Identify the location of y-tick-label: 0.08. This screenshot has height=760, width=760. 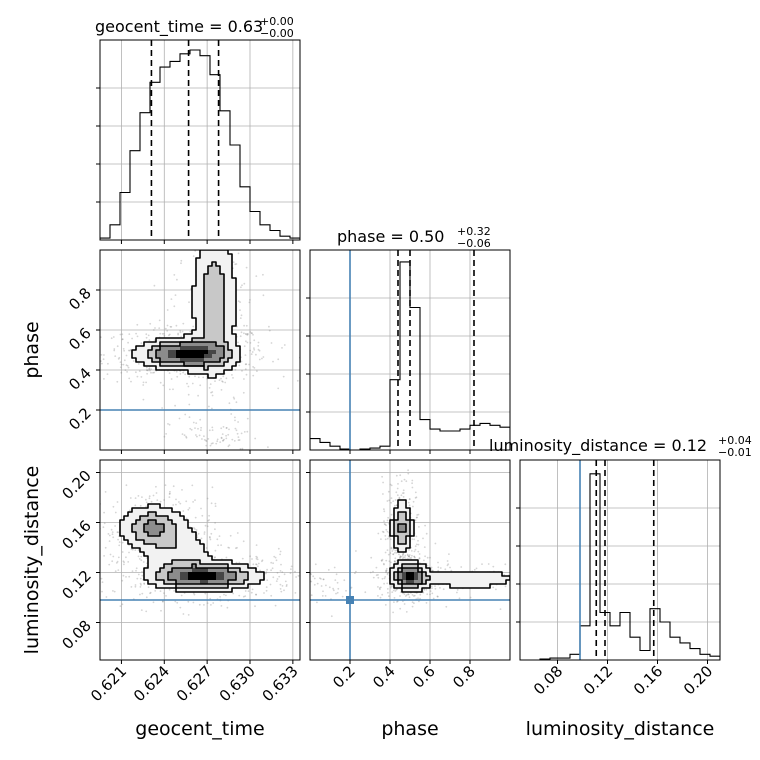
(76, 635).